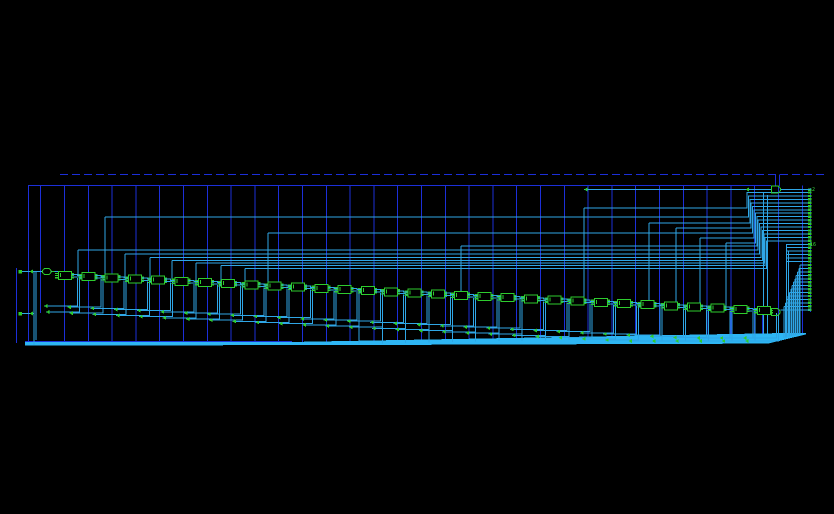 The width and height of the screenshot is (834, 514). Describe the element at coordinates (415, 339) in the screenshot. I see `output-bus-band` at that location.